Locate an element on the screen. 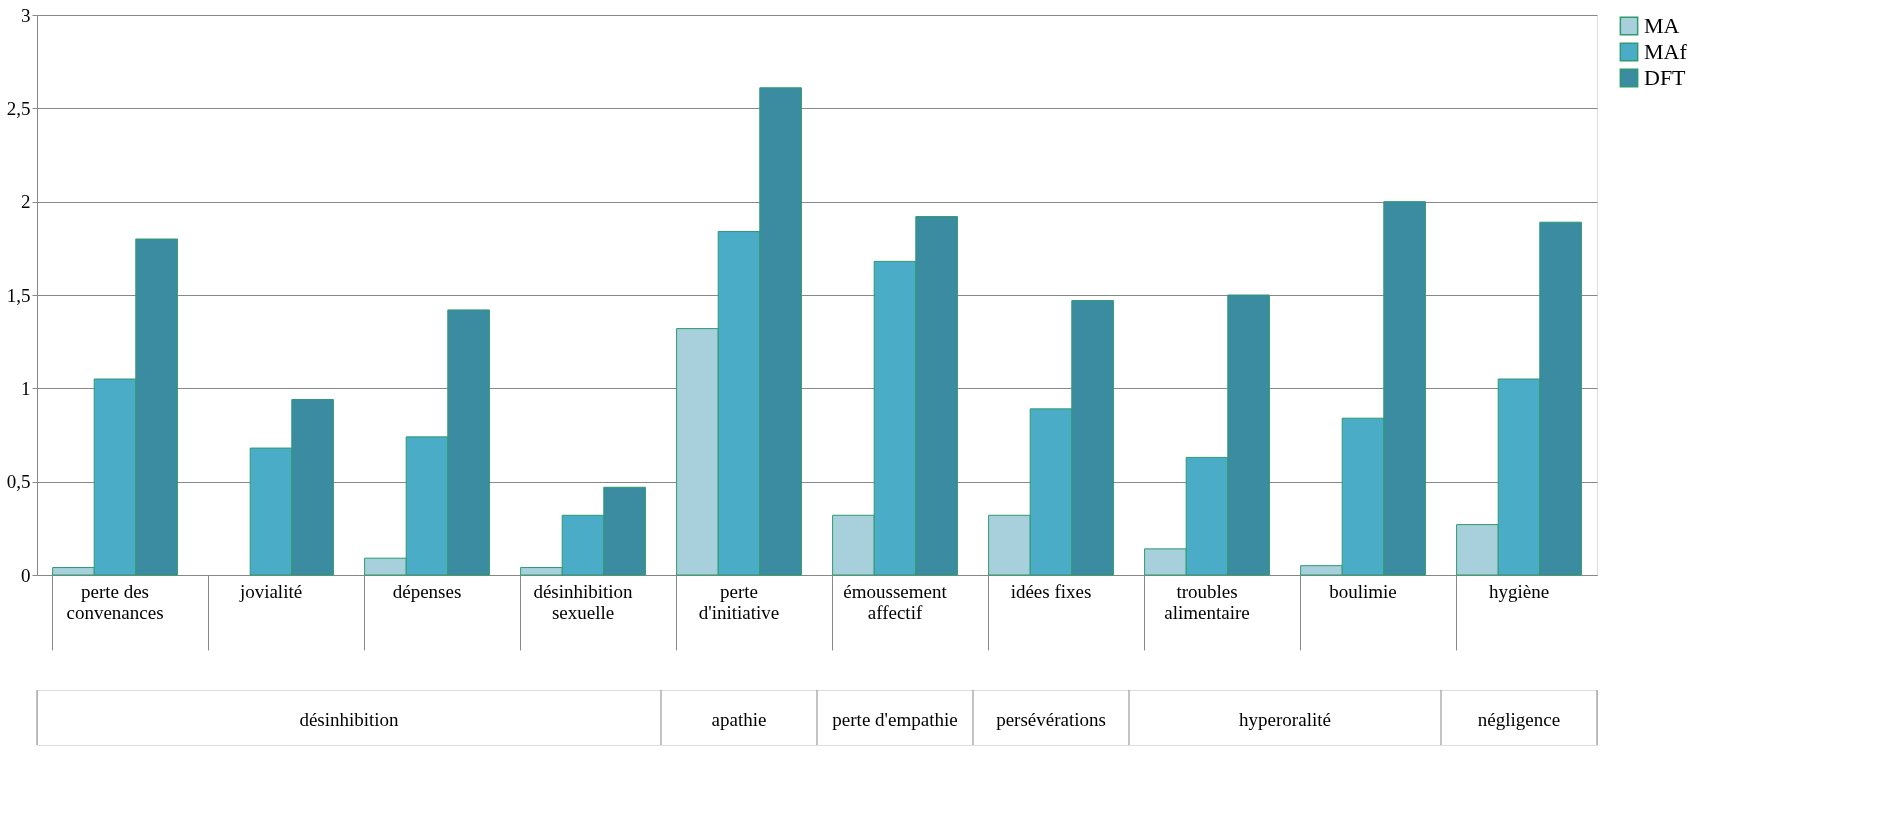  x-tick-label: hygiène is located at coordinates (1519, 591).